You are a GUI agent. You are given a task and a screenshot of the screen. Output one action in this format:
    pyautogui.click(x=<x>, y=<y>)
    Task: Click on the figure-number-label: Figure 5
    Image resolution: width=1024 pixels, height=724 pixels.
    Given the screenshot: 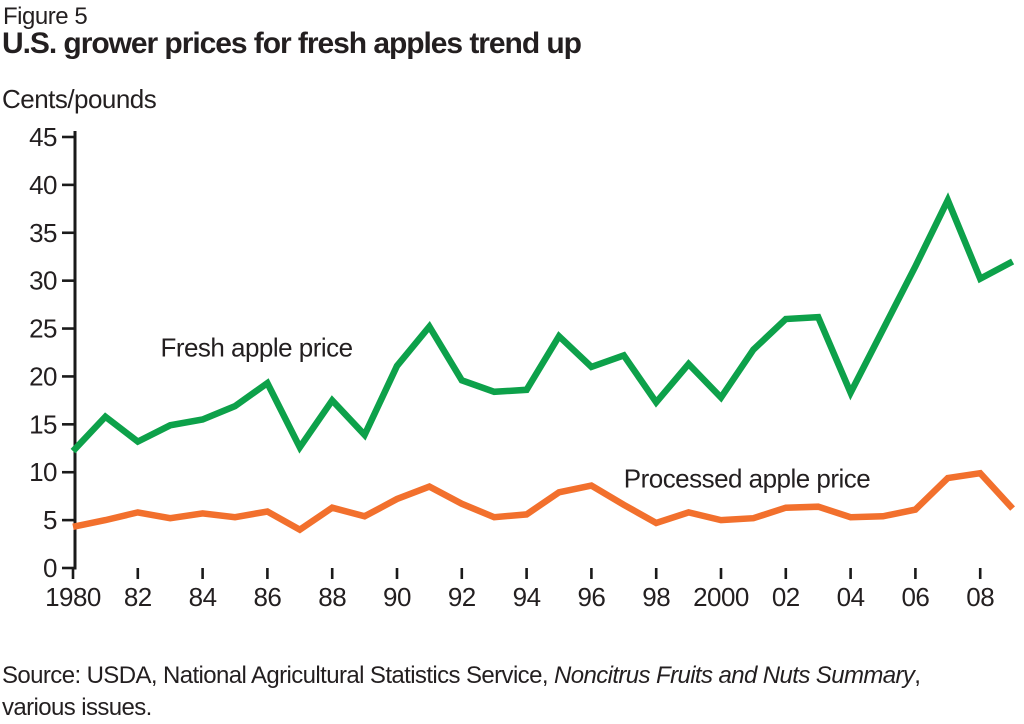 What is the action you would take?
    pyautogui.click(x=45, y=16)
    